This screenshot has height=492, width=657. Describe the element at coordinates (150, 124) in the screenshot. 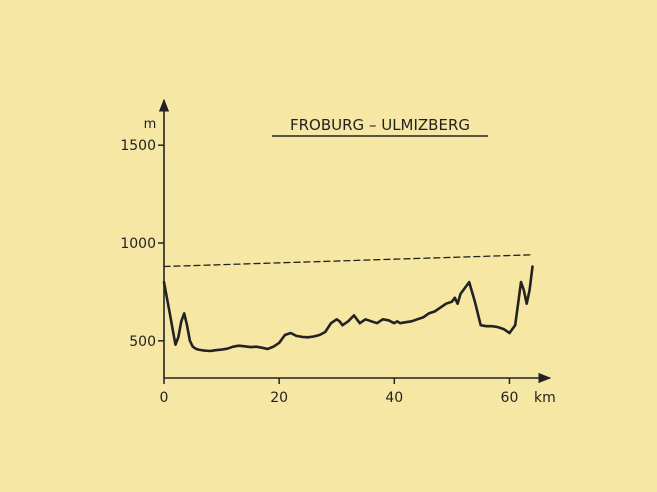

I see `y-axis-unit: m` at that location.